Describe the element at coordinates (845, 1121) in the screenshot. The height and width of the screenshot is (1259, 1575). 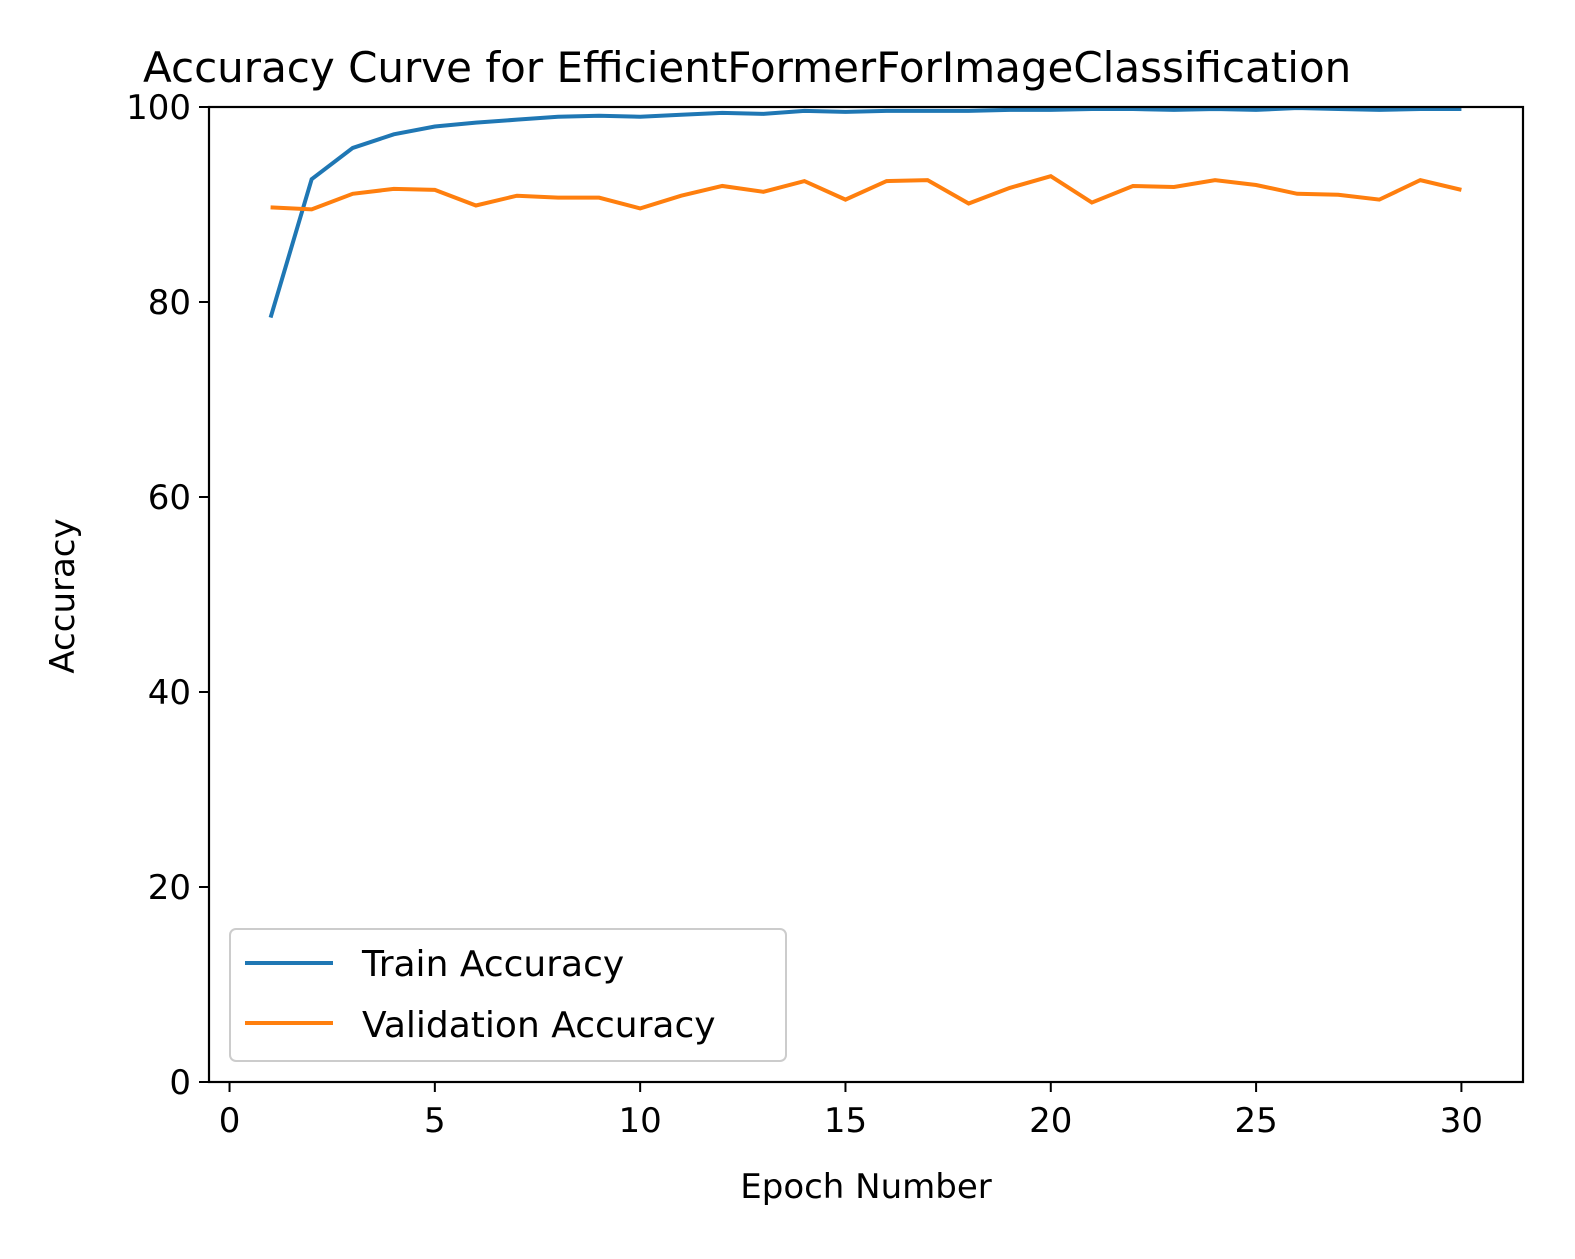
I see `x-tick-label: 15` at that location.